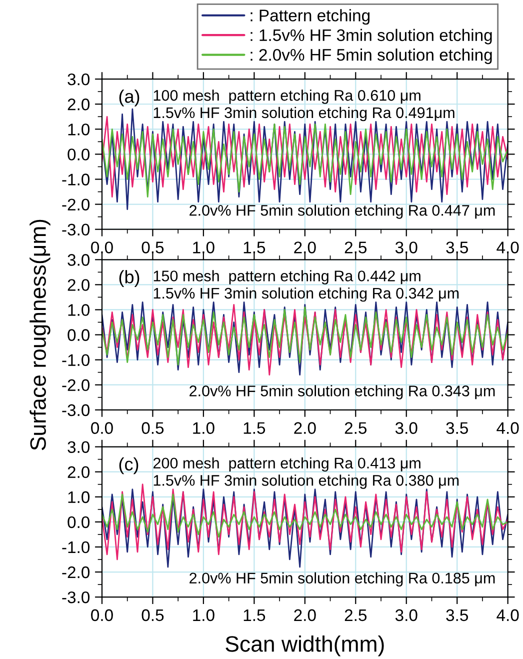 The height and width of the screenshot is (659, 523). Describe the element at coordinates (342, 579) in the screenshot. I see `annotation: 2.0v% HF 5min solution etching Ra 0.185 μm` at that location.